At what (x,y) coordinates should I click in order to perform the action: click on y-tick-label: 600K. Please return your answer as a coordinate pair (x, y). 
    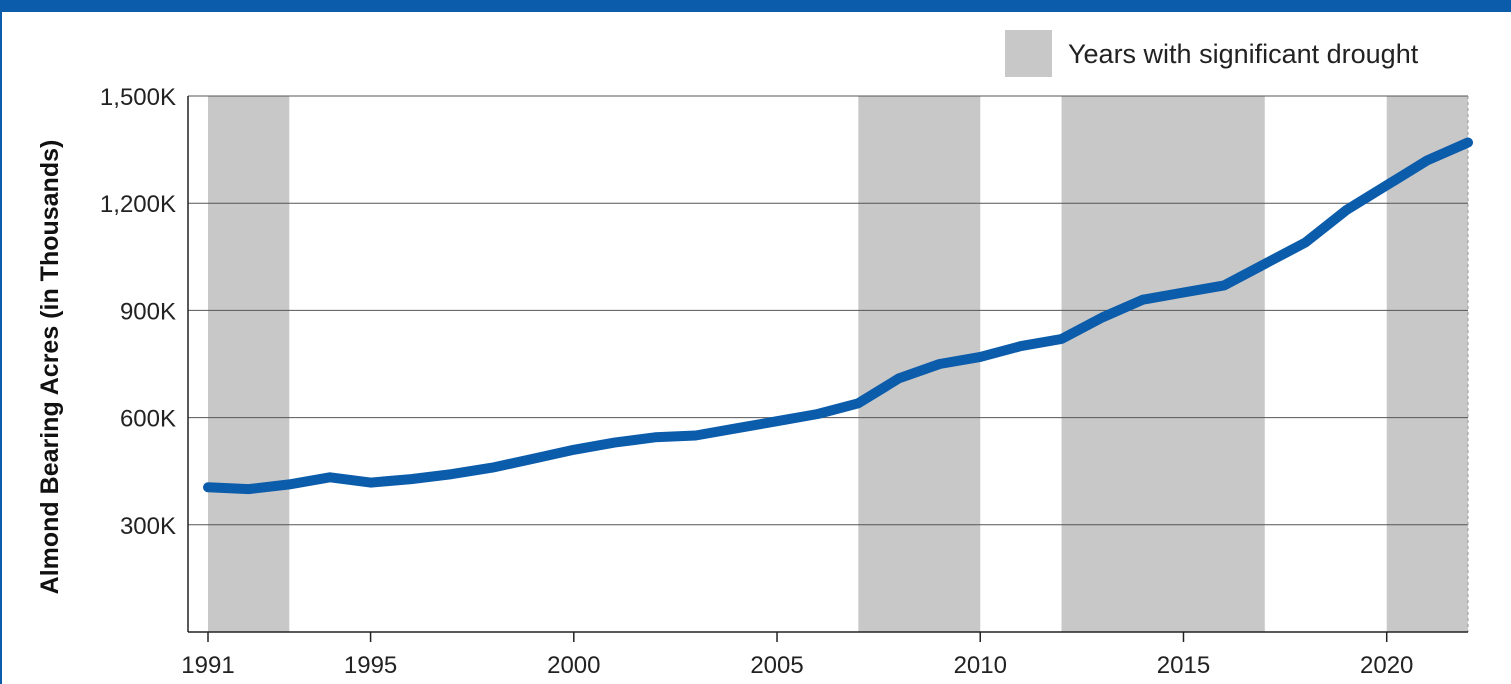
    Looking at the image, I should click on (148, 419).